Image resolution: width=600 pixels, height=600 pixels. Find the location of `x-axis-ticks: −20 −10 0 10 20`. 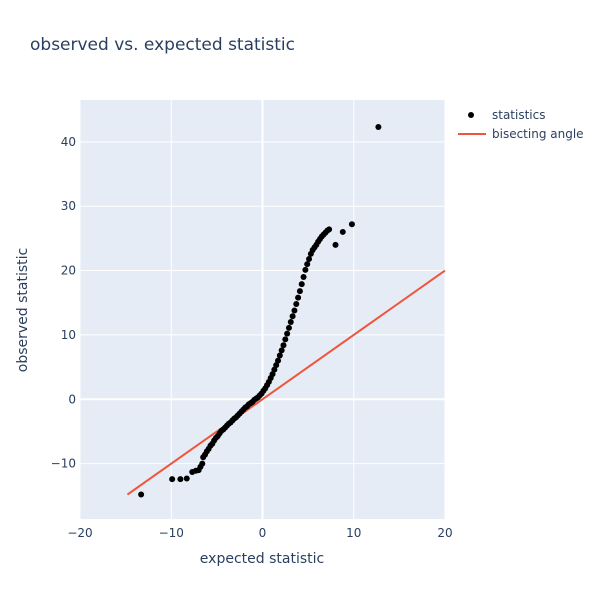

x-axis-ticks: −20 −10 0 10 20 is located at coordinates (259, 533).